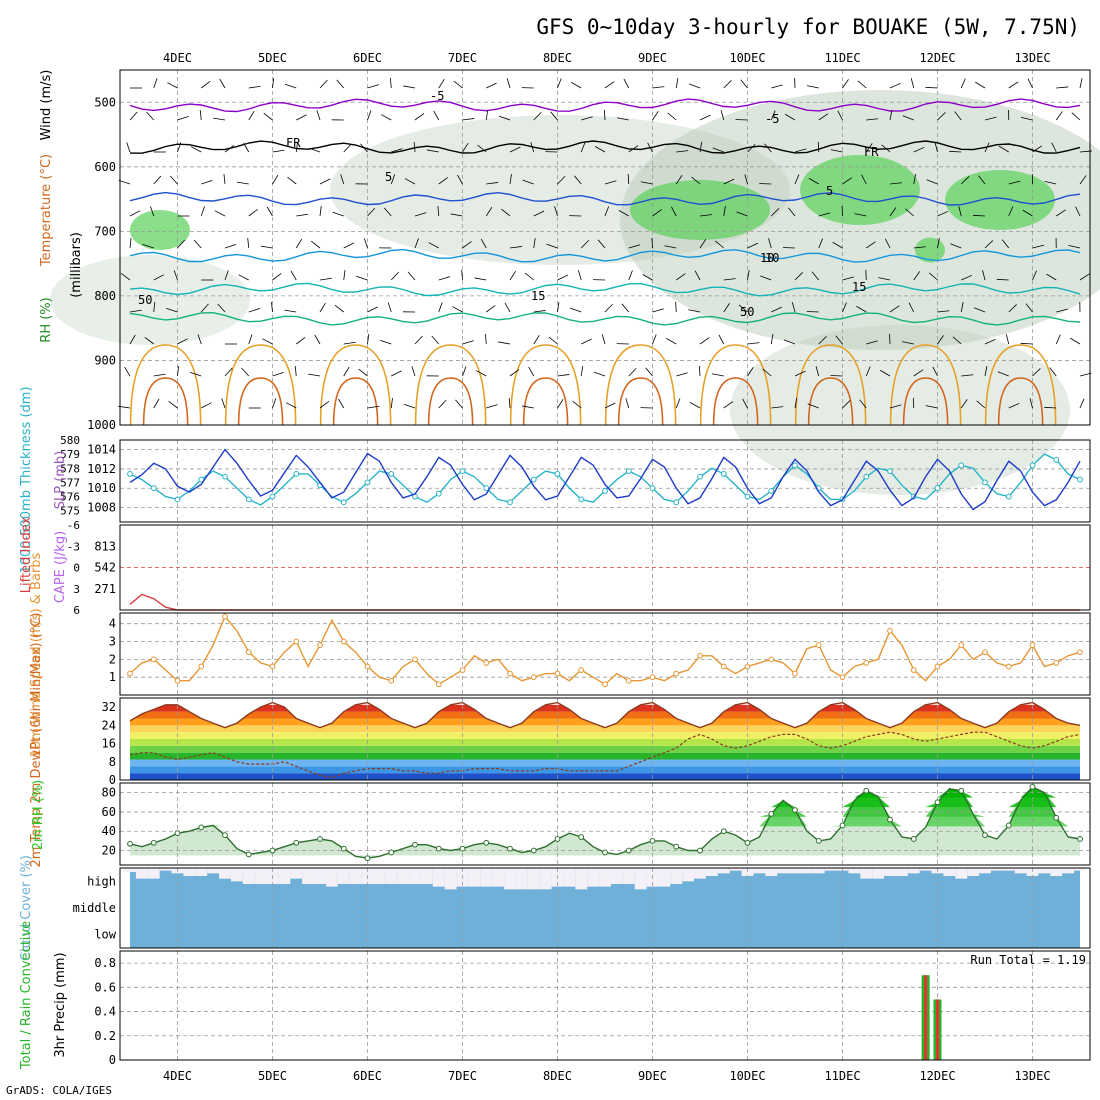 This screenshot has height=1100, width=1100. Describe the element at coordinates (900, 410) in the screenshot. I see `rh-shade` at that location.